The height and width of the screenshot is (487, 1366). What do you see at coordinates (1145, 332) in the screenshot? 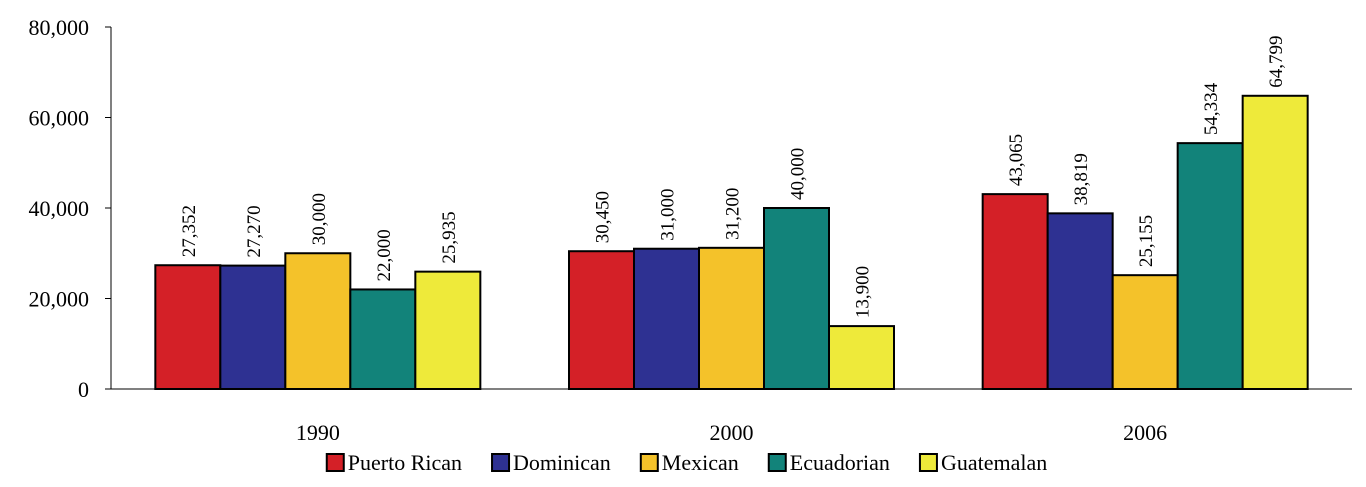
I see `bar-mexican-2006` at bounding box center [1145, 332].